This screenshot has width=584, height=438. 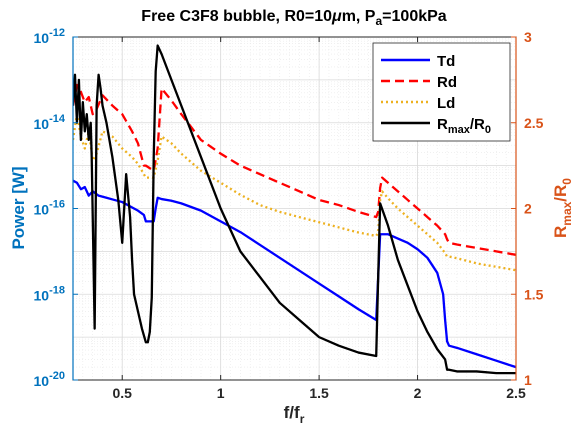 What do you see at coordinates (446, 103) in the screenshot?
I see `legend-label-ld: Ld` at bounding box center [446, 103].